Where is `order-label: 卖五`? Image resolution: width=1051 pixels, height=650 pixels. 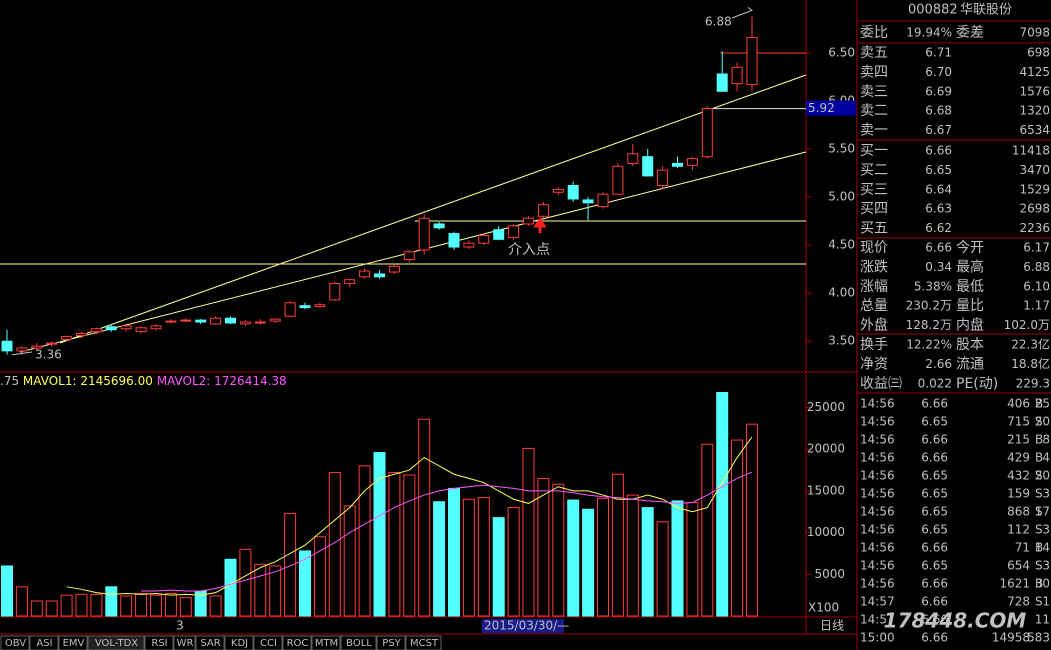
order-label: 卖五 is located at coordinates (874, 53).